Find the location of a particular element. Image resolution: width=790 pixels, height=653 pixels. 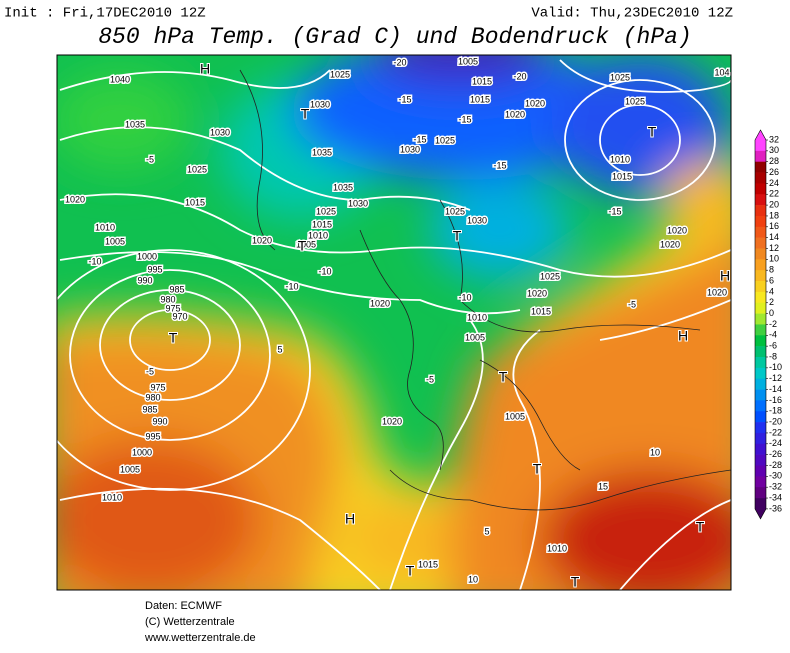

contour-label: 104 is located at coordinates (721, 72).